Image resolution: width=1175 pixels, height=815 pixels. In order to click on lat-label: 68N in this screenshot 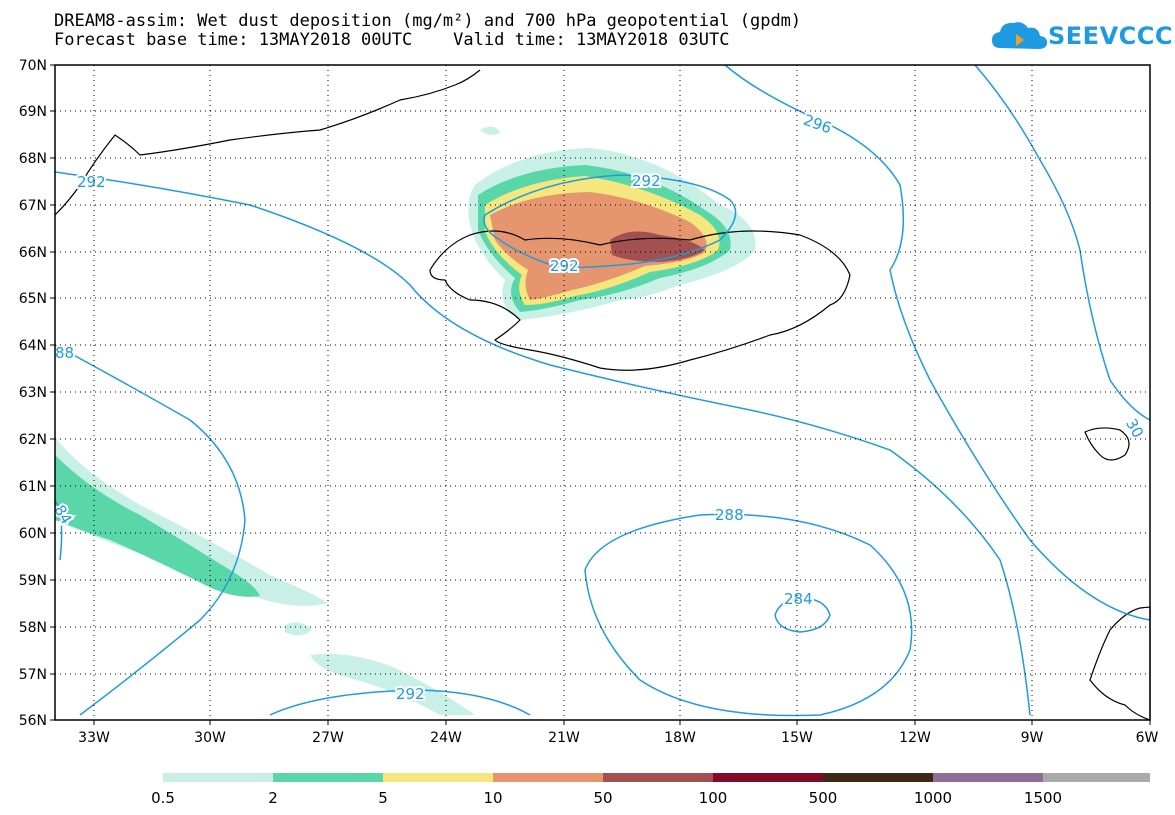, I will do `click(33, 159)`.